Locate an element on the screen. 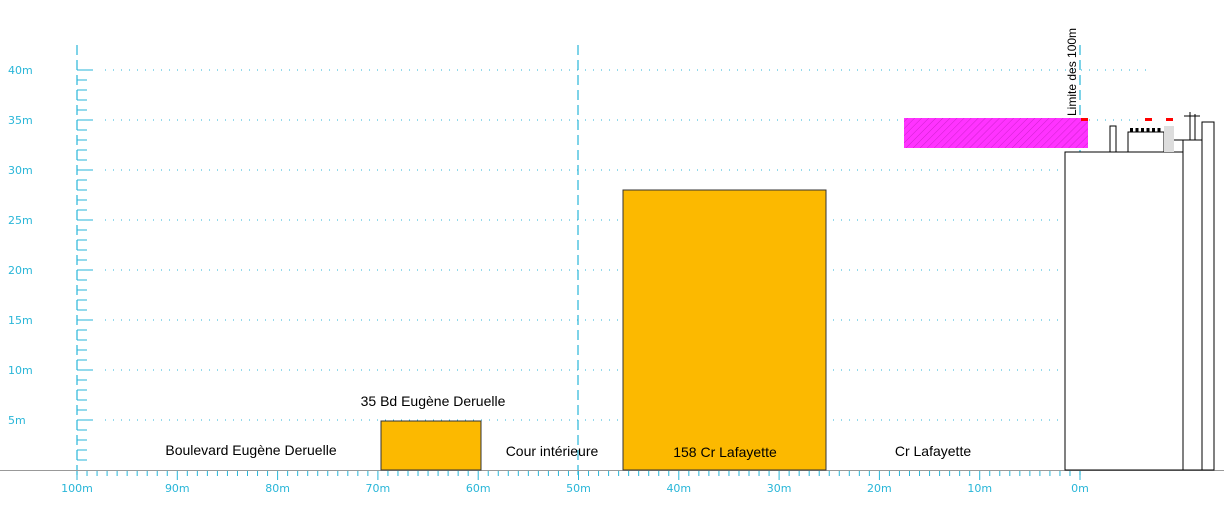 The image size is (1224, 518). y-tick-label: 30m is located at coordinates (20, 170).